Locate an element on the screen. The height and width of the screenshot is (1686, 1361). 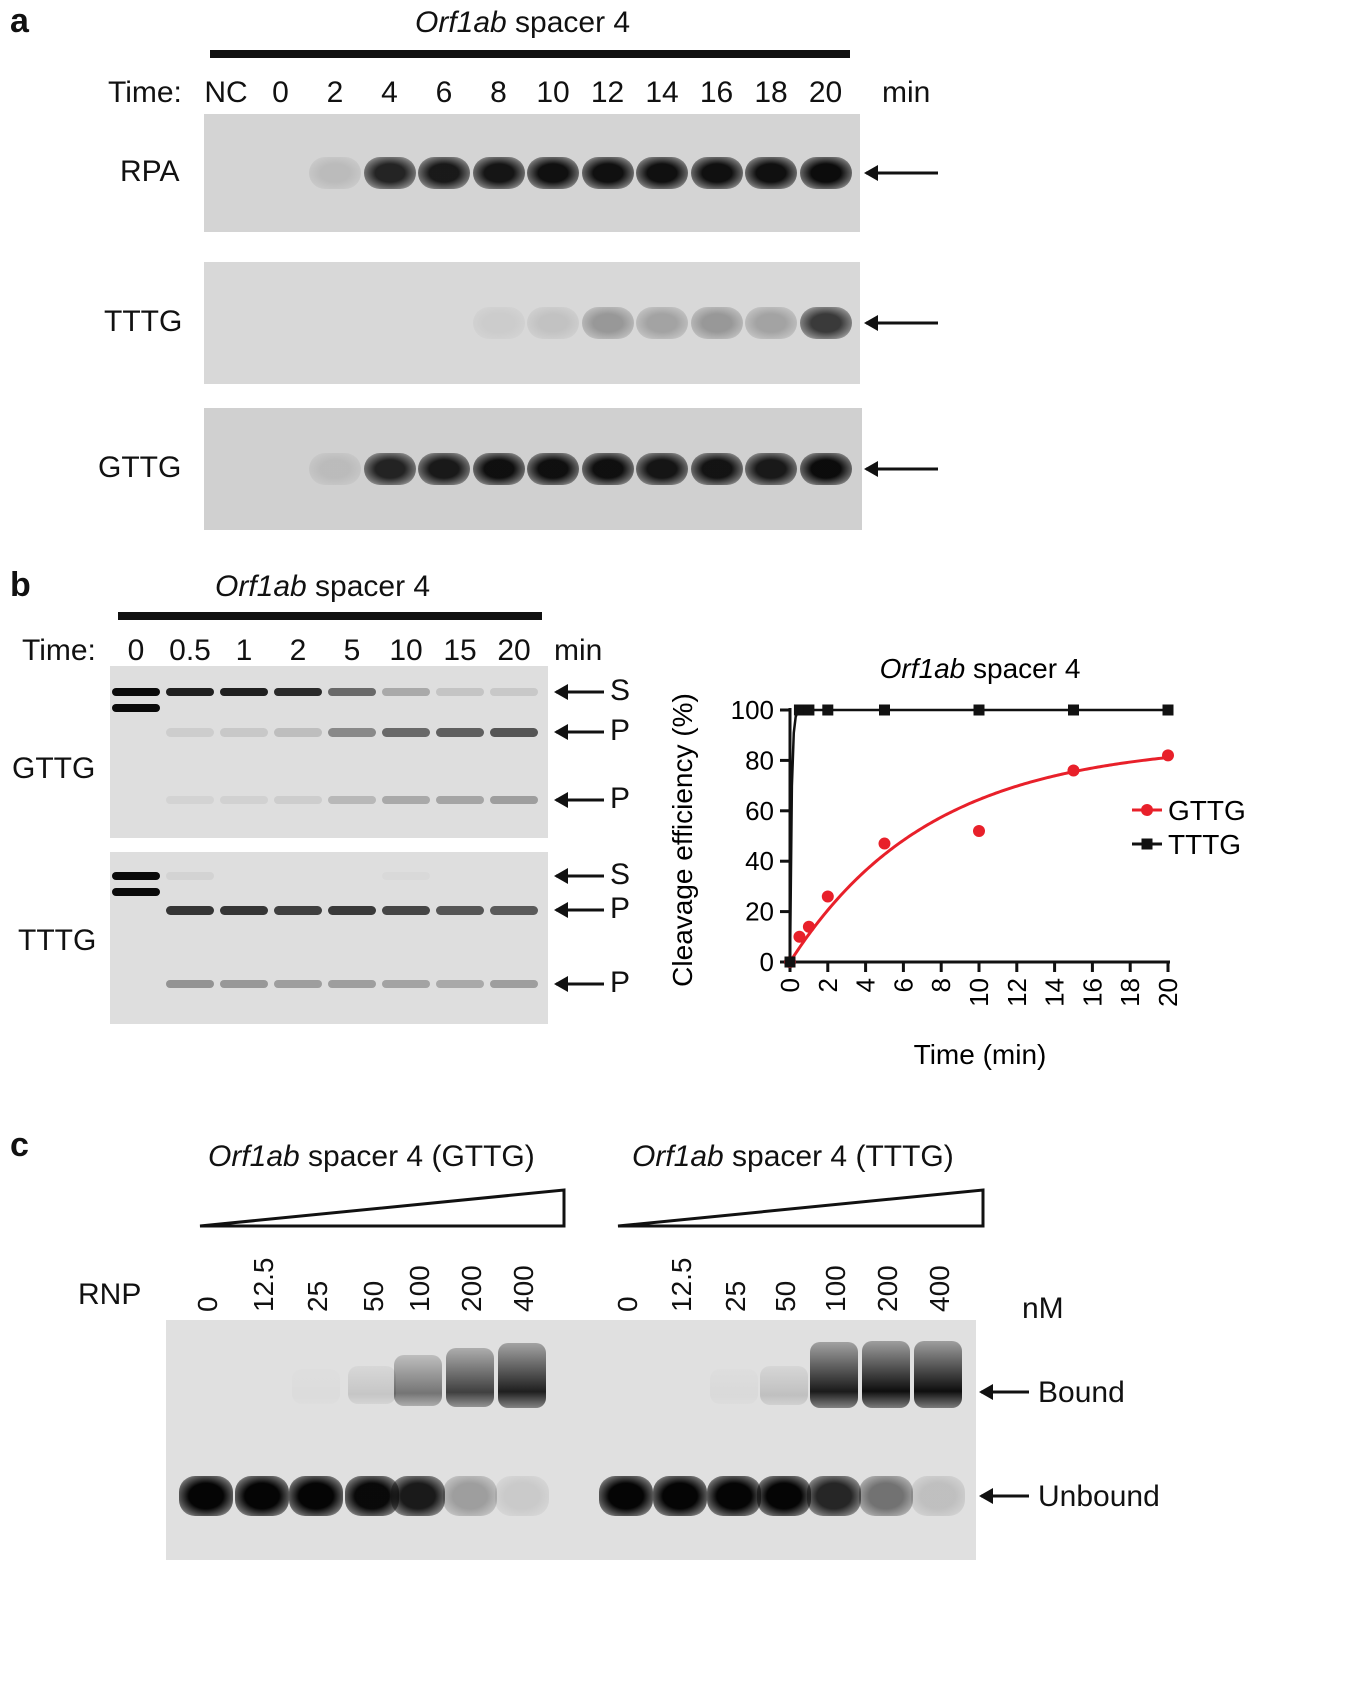
panel-a-gel-tttg is located at coordinates (532, 323).